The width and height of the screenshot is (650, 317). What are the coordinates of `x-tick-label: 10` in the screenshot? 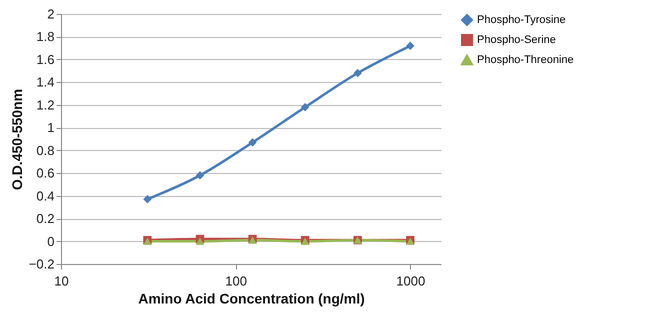 It's located at (61, 281).